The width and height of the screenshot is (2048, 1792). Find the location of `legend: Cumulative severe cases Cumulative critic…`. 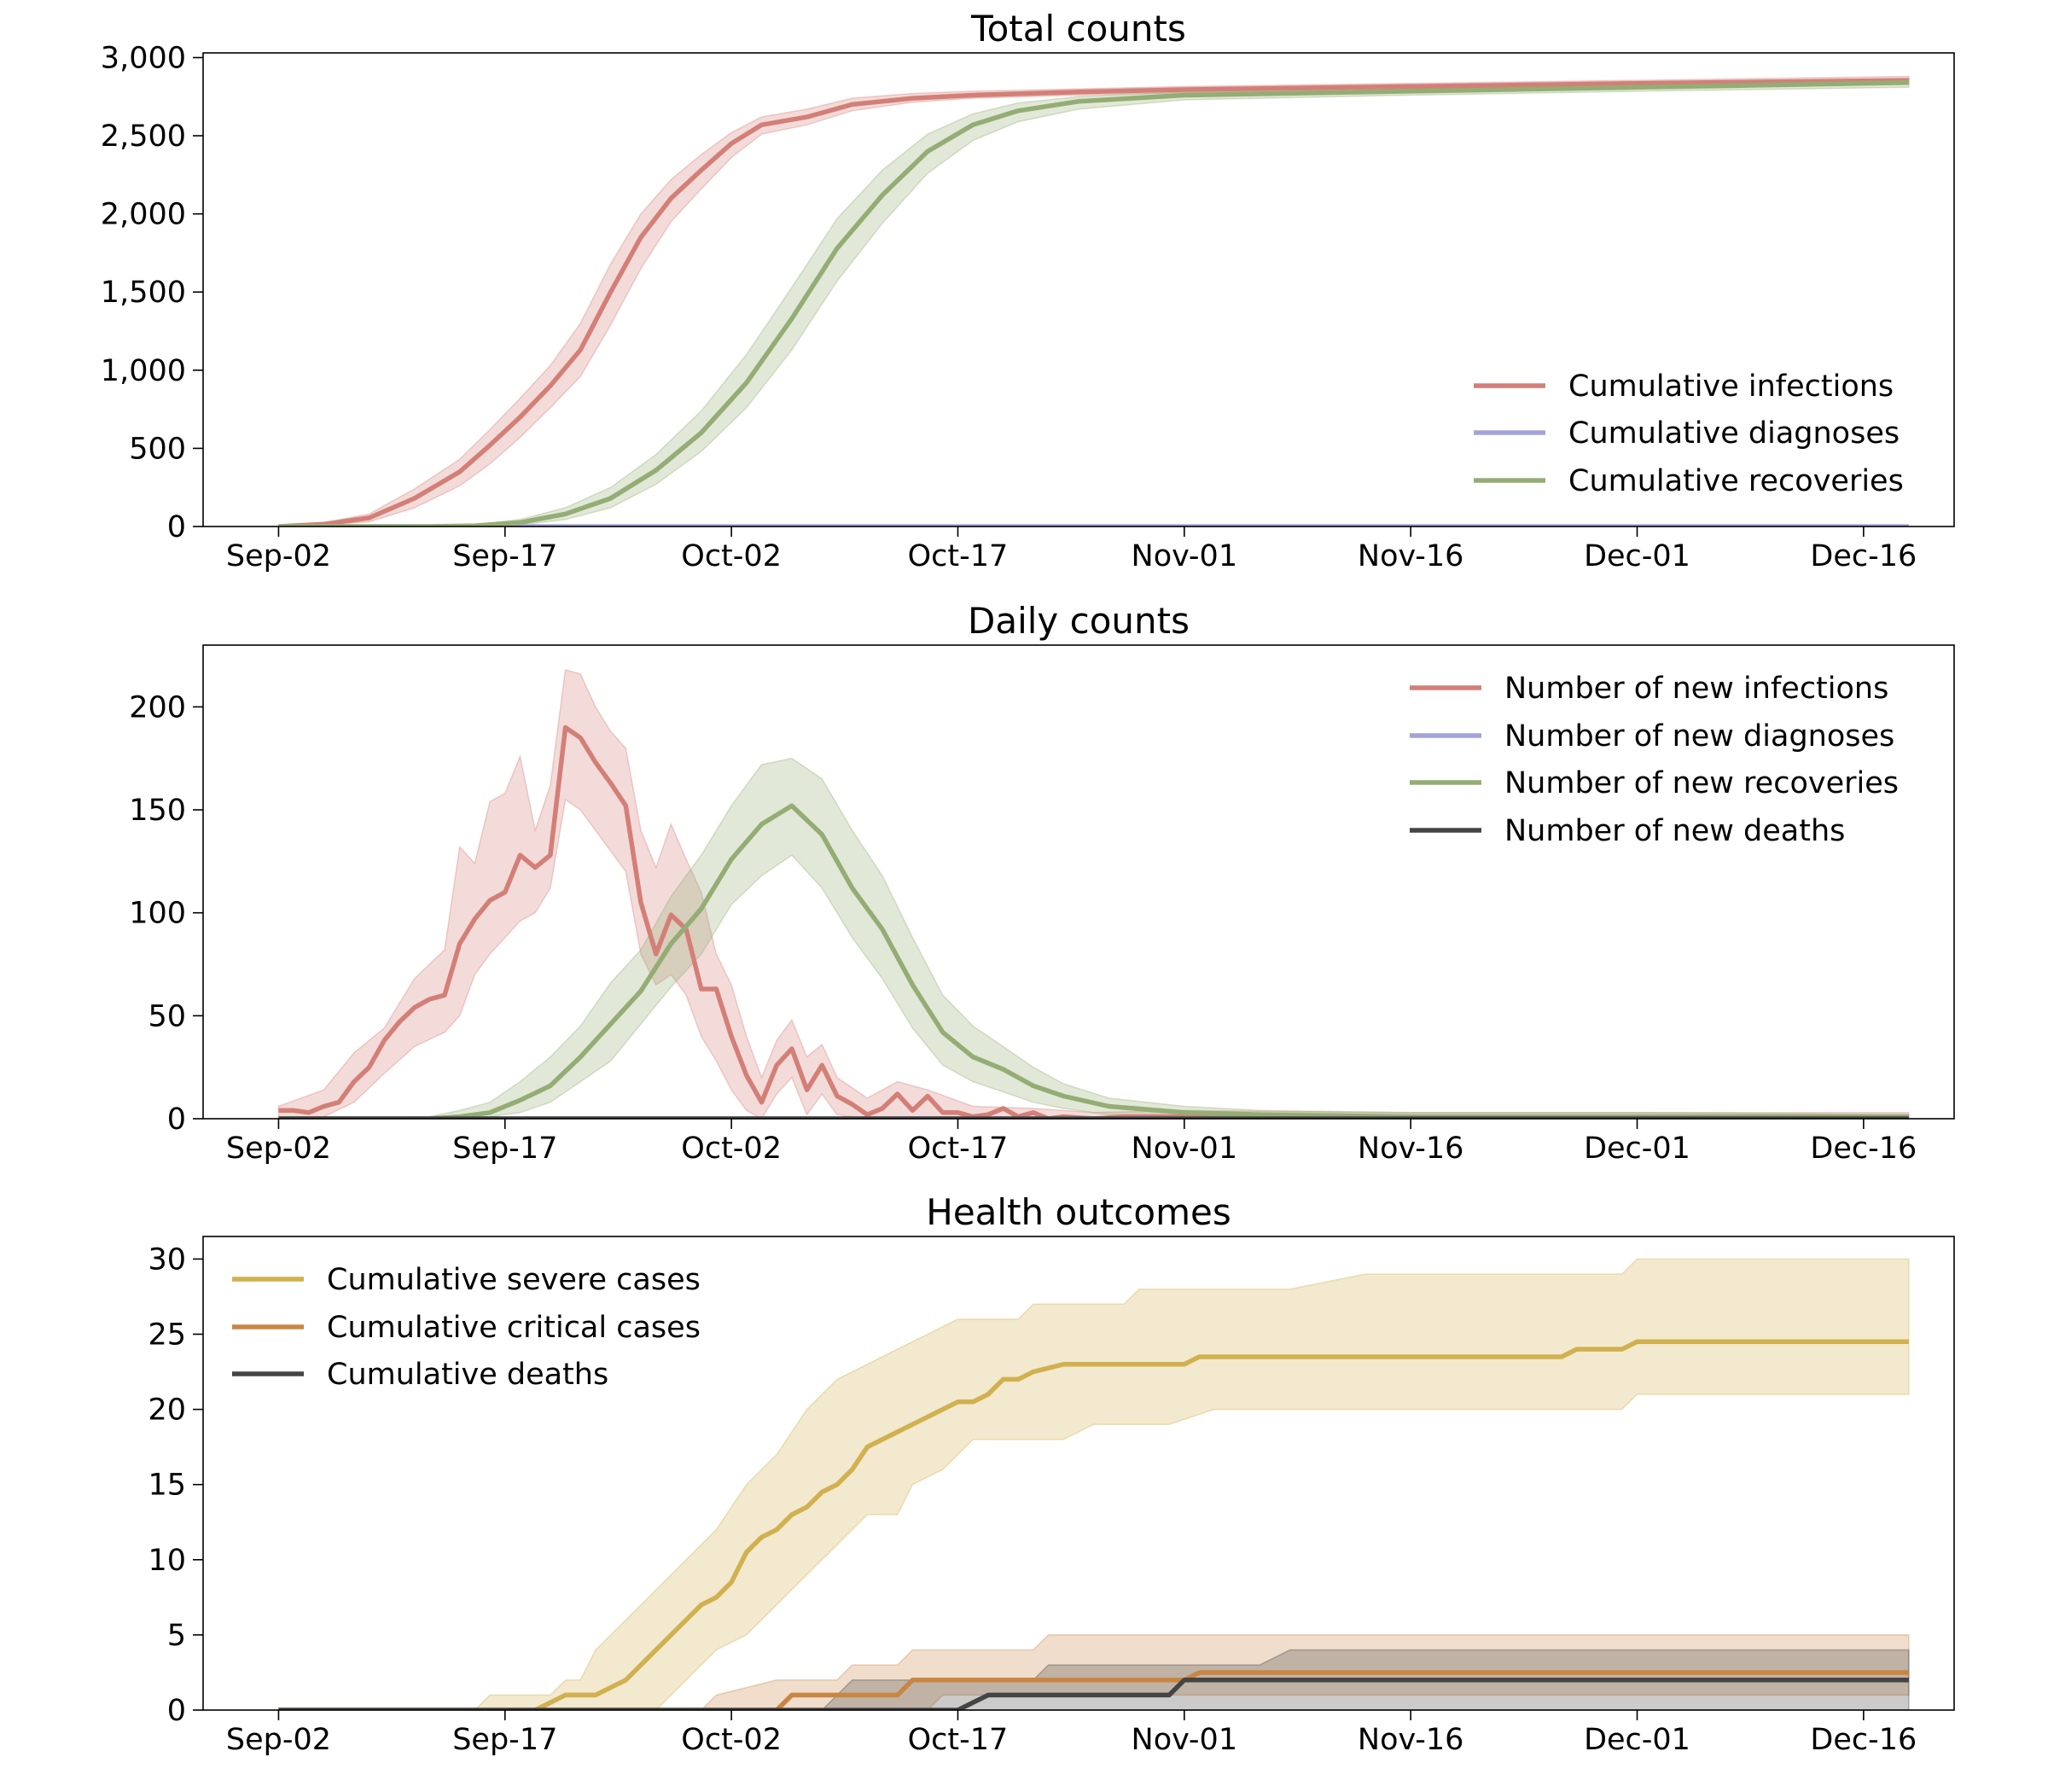

legend: Cumulative severe cases Cumulative critic… is located at coordinates (467, 1327).